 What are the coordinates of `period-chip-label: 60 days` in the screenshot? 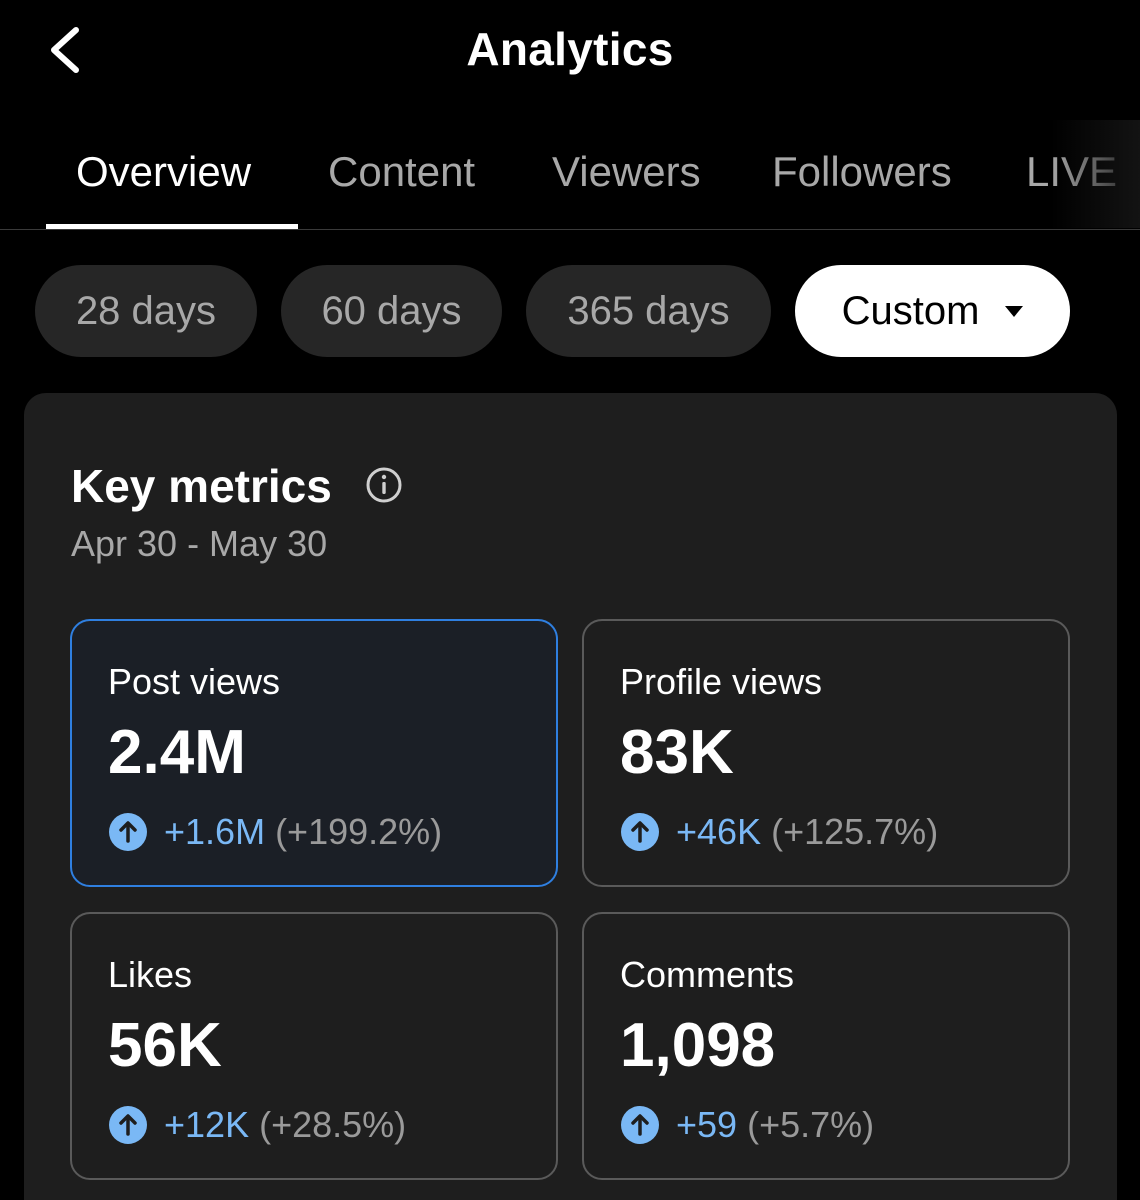 It's located at (391, 310).